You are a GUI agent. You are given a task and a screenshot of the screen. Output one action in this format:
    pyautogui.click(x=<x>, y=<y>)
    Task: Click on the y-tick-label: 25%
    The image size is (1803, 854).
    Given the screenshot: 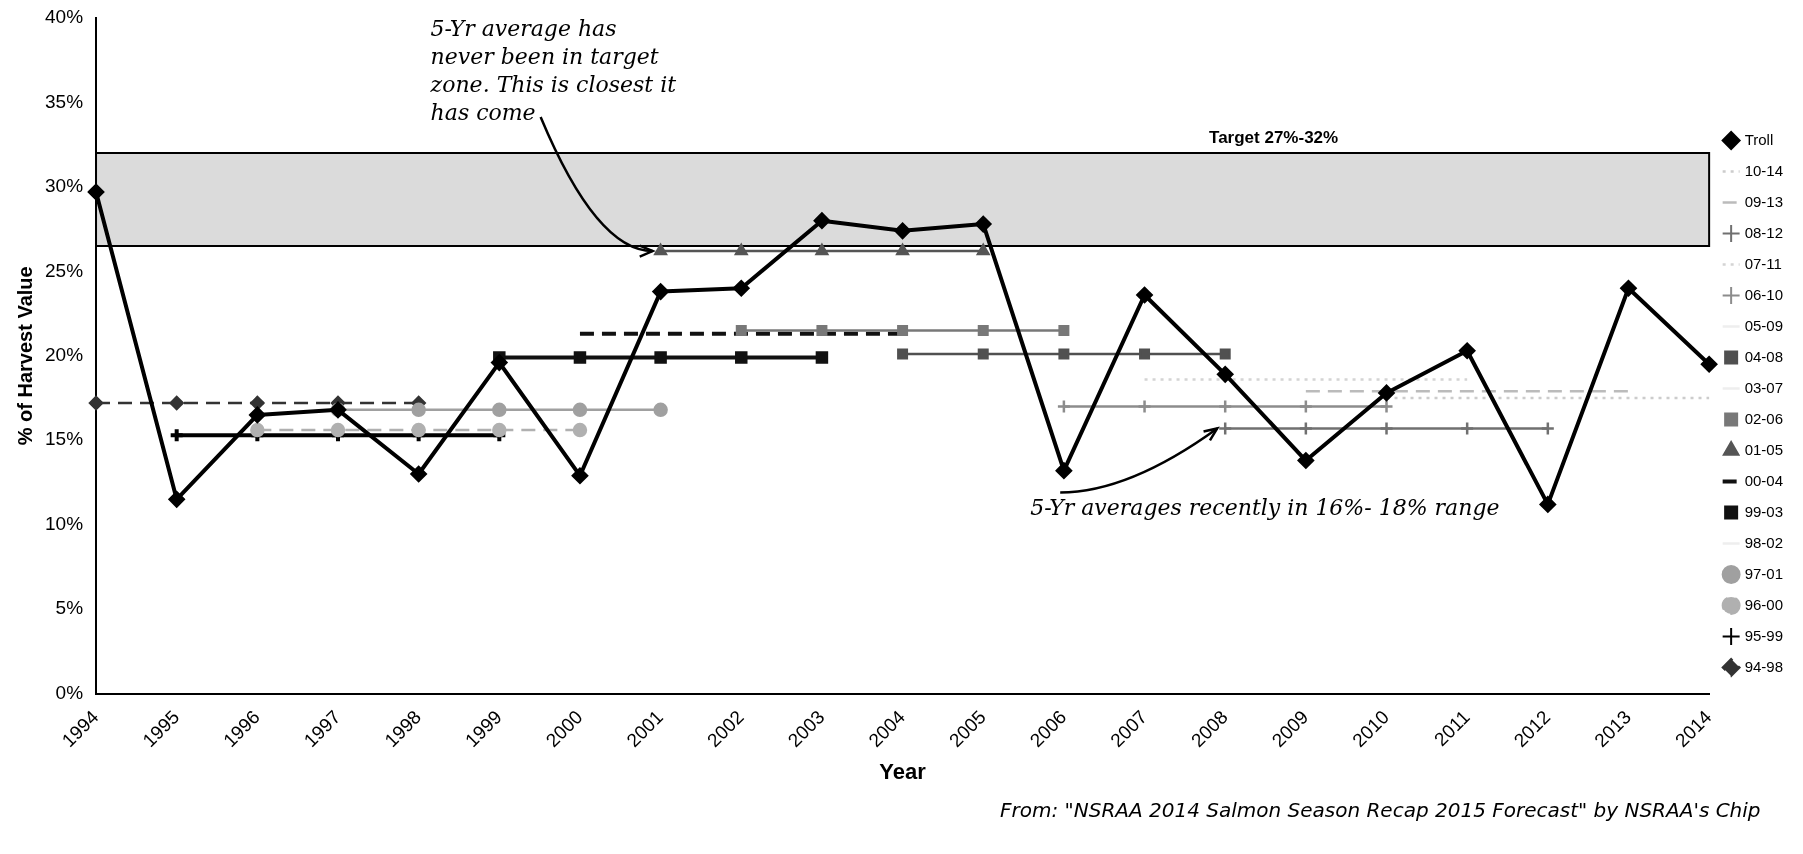 What is the action you would take?
    pyautogui.click(x=64, y=270)
    